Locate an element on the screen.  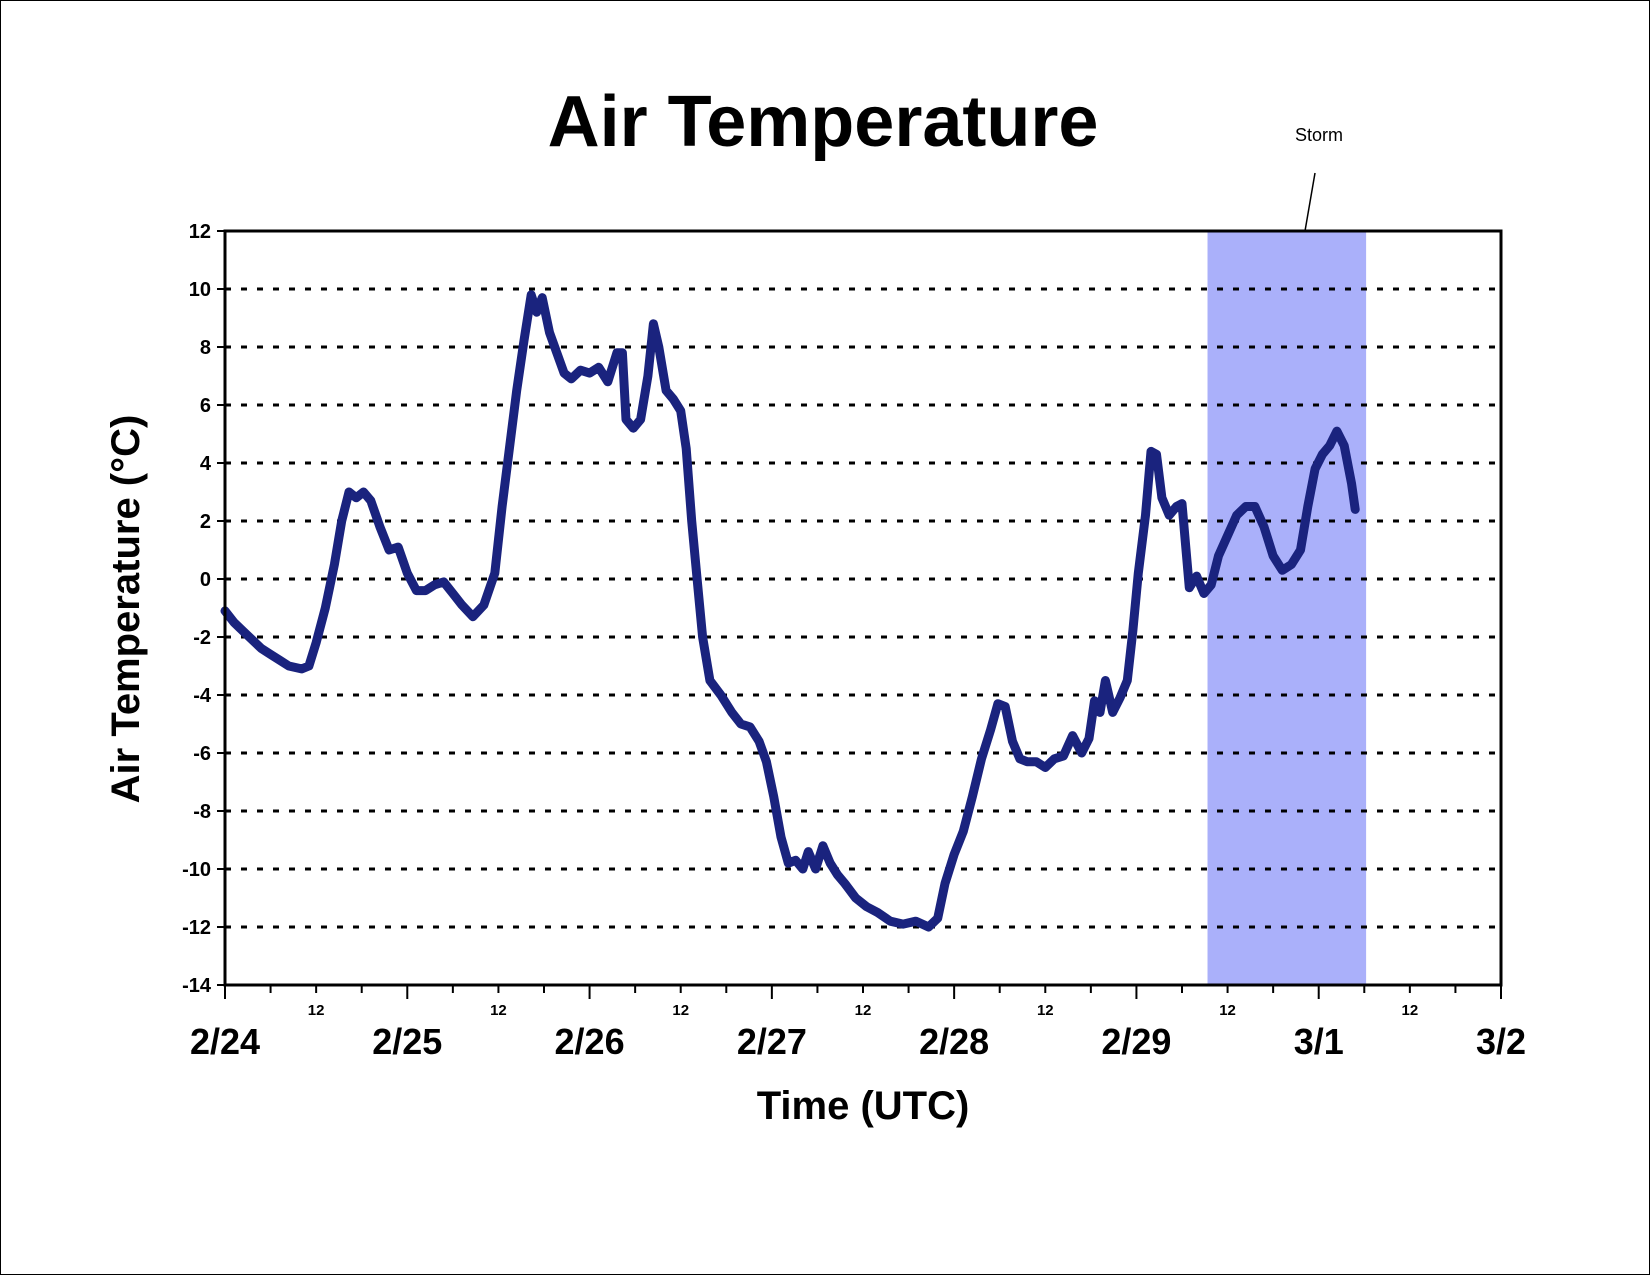
y-tick-label: -10 is located at coordinates (196, 870).